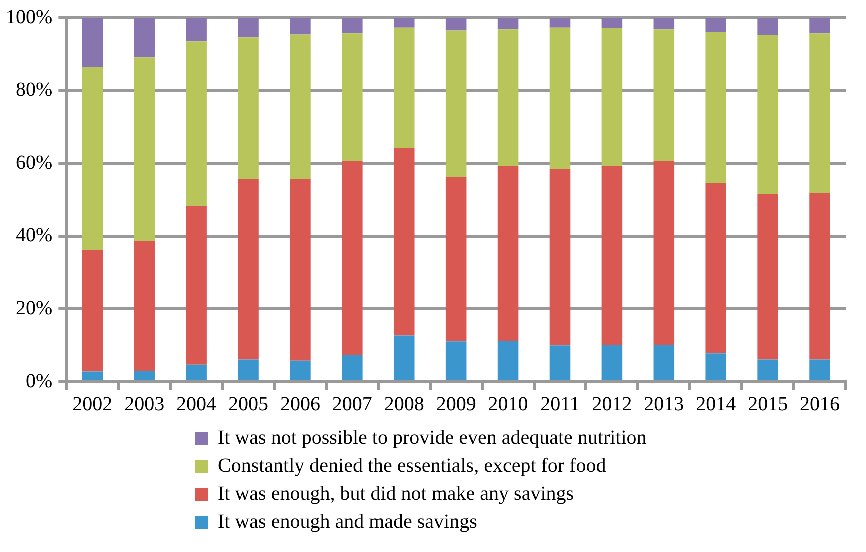 Image resolution: width=866 pixels, height=552 pixels. I want to click on y-tick-label: 0%, so click(39, 381).